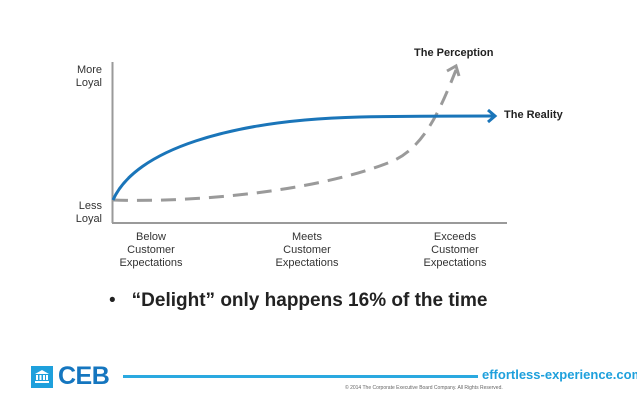  Describe the element at coordinates (454, 53) in the screenshot. I see `perception-label: The Perception` at that location.